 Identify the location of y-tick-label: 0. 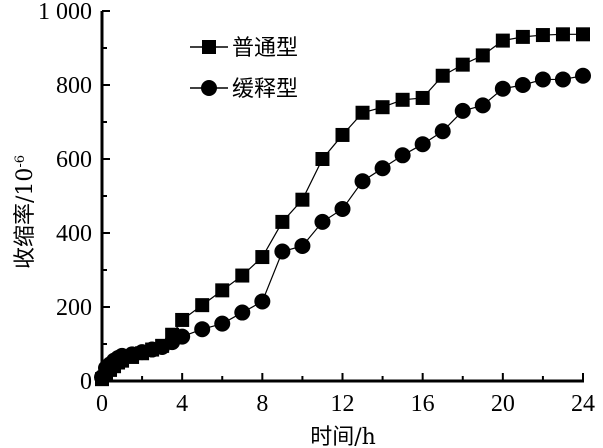
(86, 382).